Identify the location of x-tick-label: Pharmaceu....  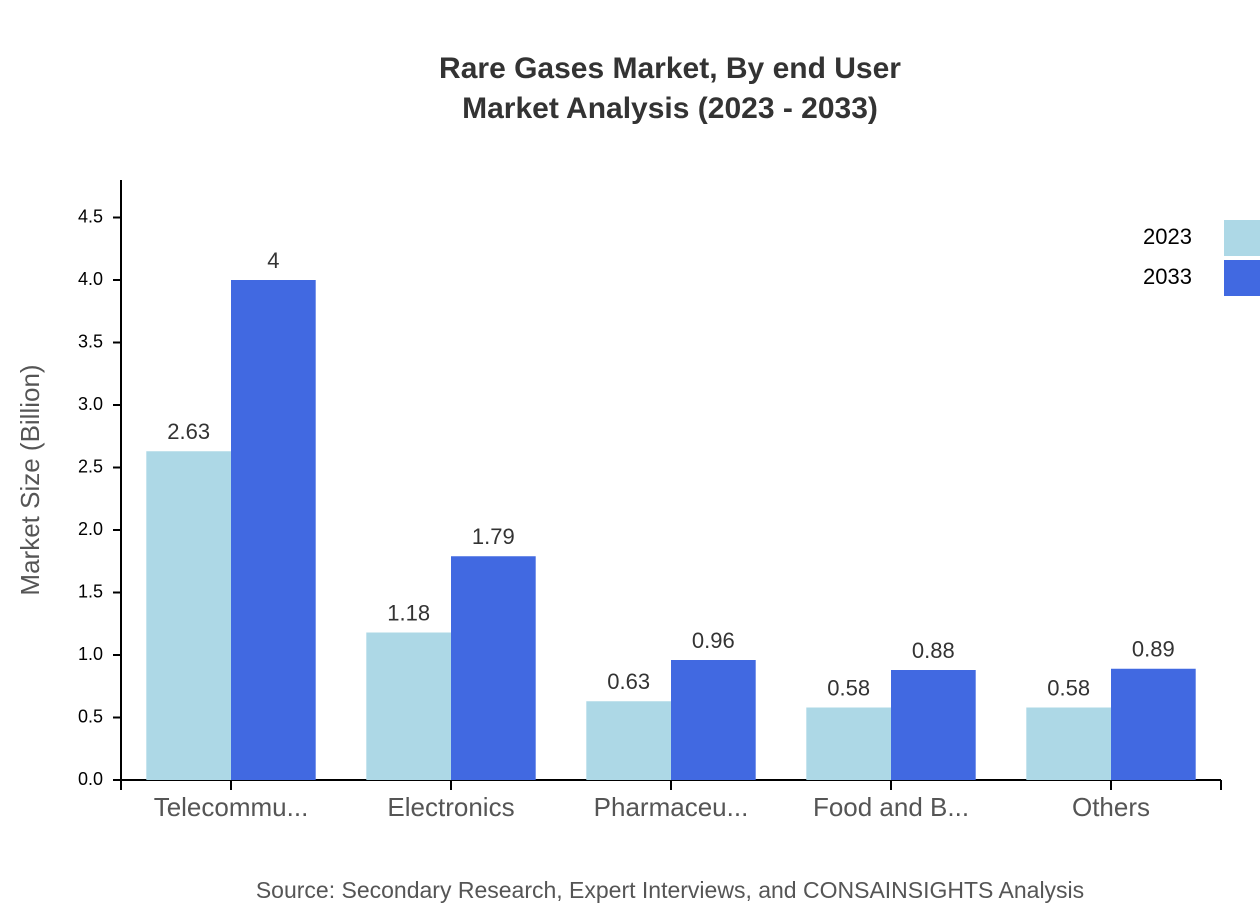
(671, 807).